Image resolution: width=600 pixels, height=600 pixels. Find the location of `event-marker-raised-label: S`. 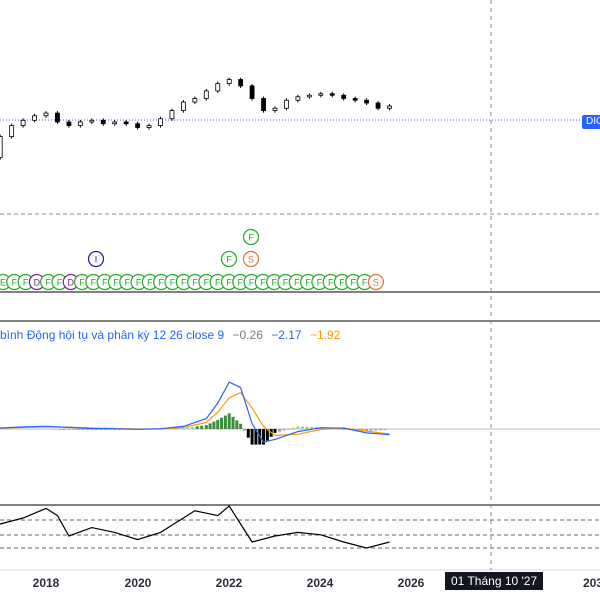

event-marker-raised-label: S is located at coordinates (251, 260).